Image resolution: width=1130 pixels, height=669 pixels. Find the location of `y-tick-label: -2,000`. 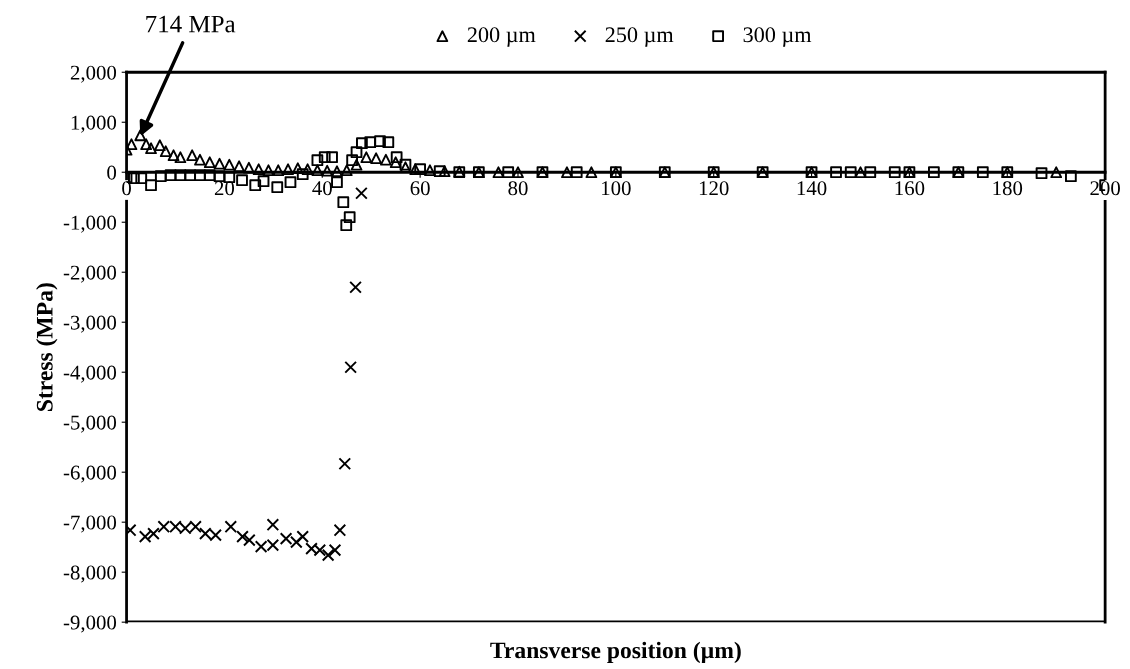

y-tick-label: -2,000 is located at coordinates (90, 274).